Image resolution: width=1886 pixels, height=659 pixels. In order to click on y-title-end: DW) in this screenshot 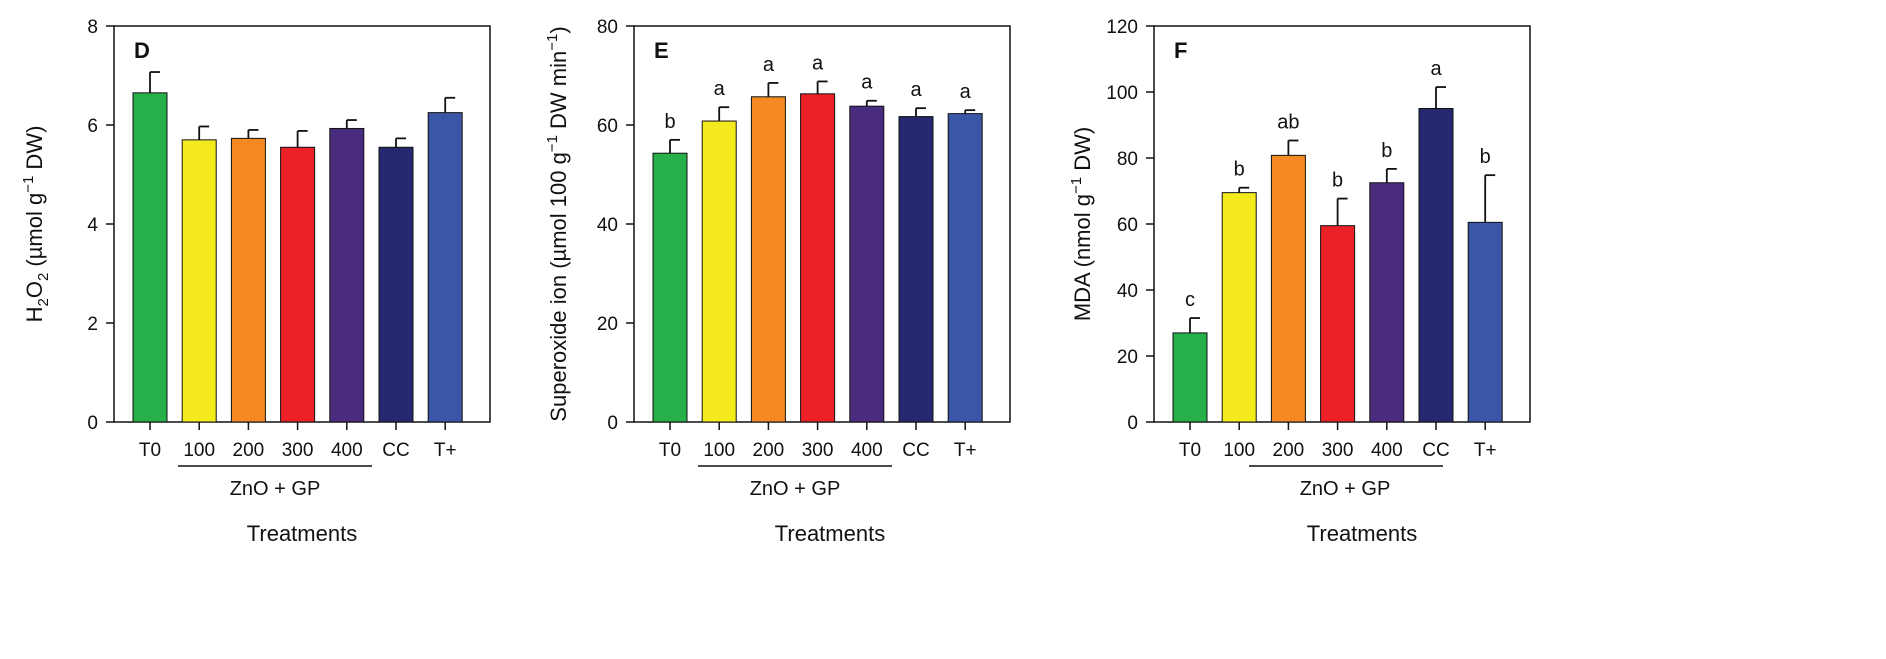, I will do `click(34, 151)`.